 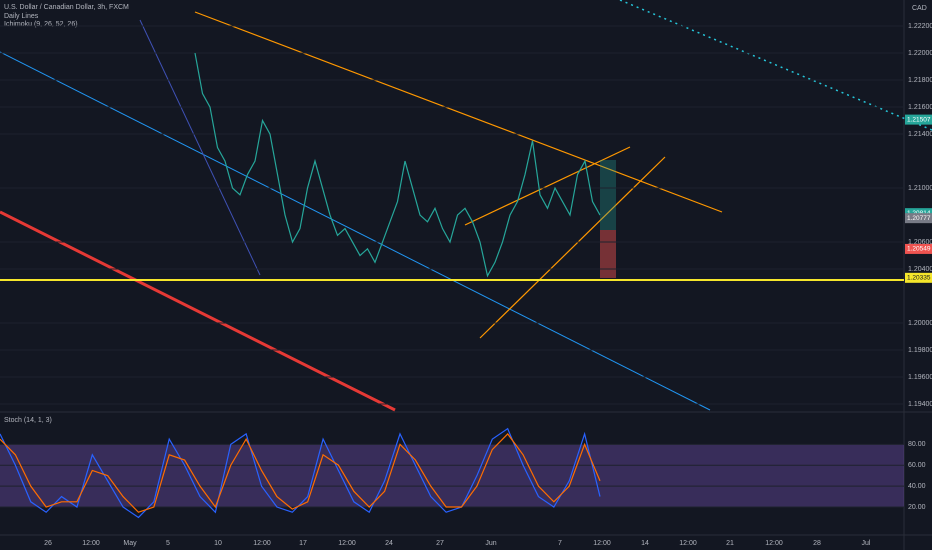 I want to click on x-tick-label: 17, so click(x=303, y=543).